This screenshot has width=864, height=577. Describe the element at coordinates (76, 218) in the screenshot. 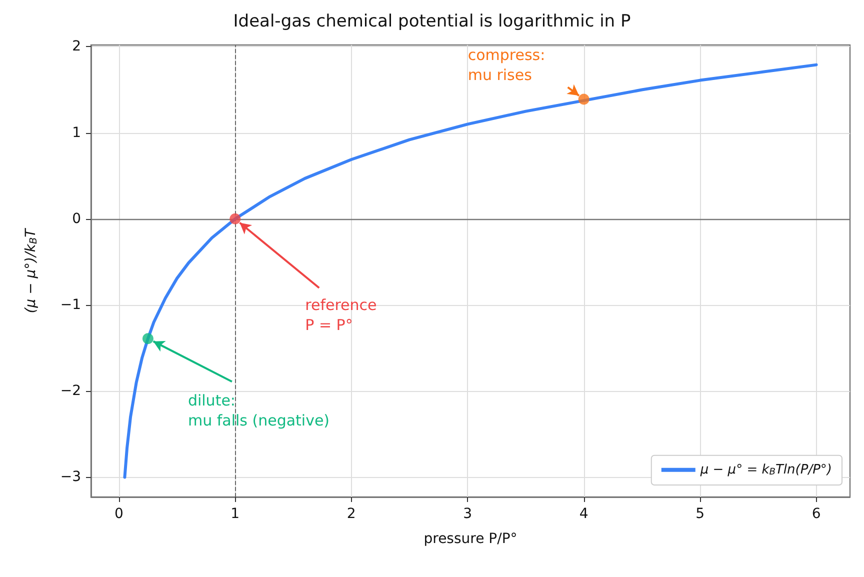

I see `y-tick-label: 0` at that location.